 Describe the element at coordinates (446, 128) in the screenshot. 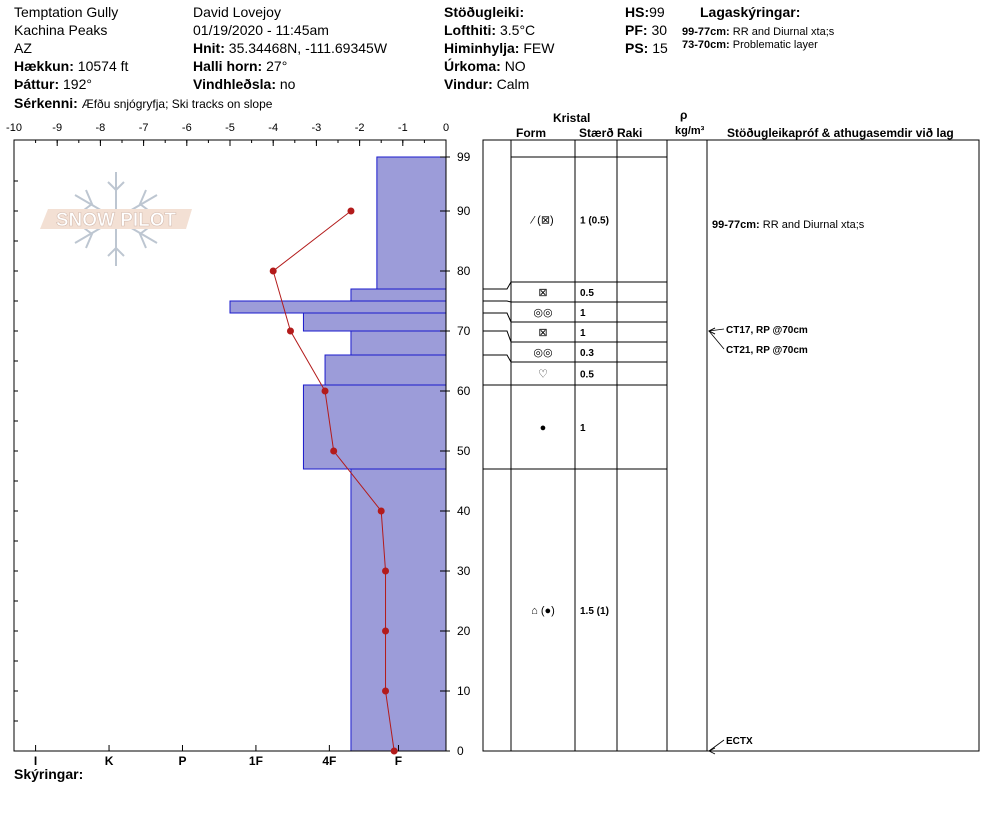

I see `temp-tick-label: 0` at that location.